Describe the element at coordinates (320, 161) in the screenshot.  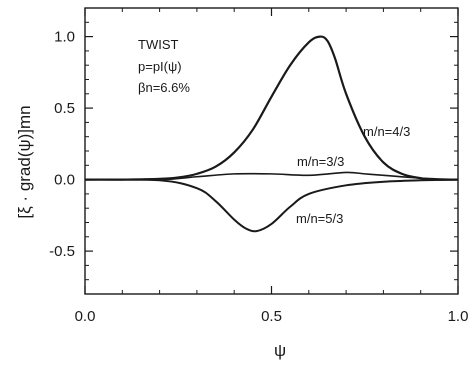
I see `series-label-3-3: m/n=3/3` at that location.